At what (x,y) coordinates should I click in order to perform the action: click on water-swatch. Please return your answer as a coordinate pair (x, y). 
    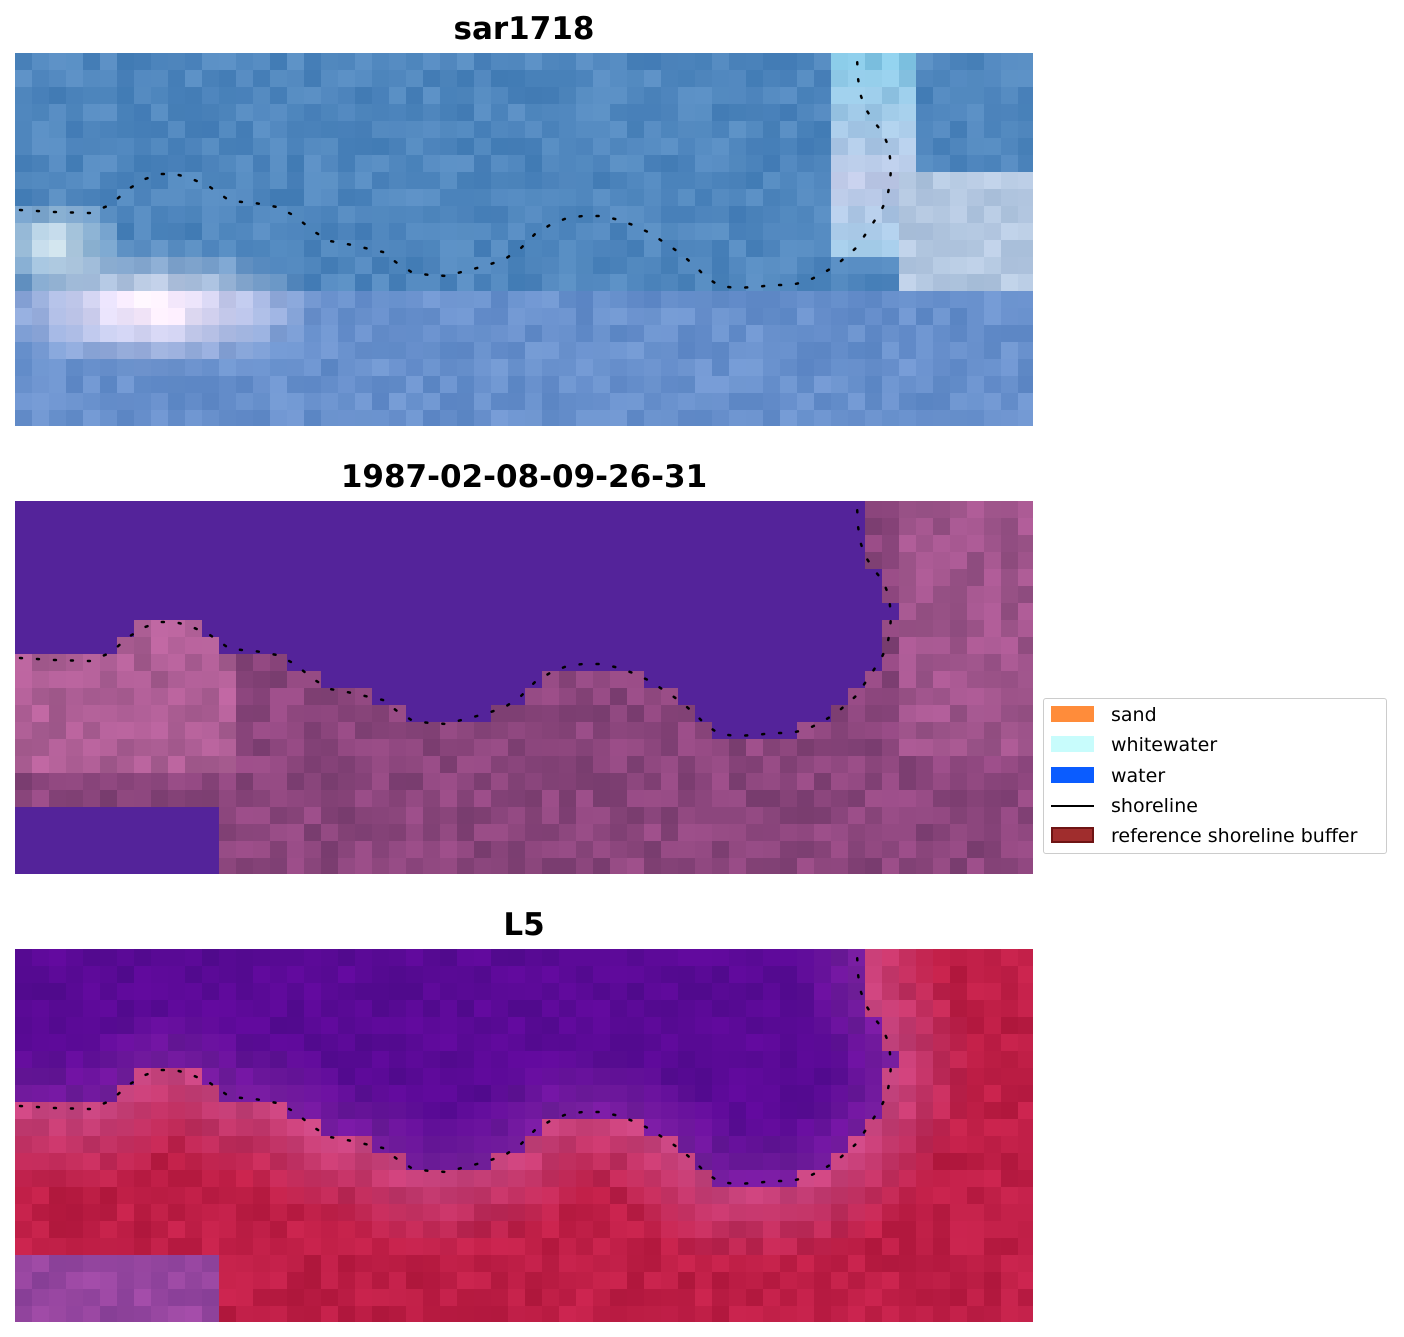
    Looking at the image, I should click on (1072, 775).